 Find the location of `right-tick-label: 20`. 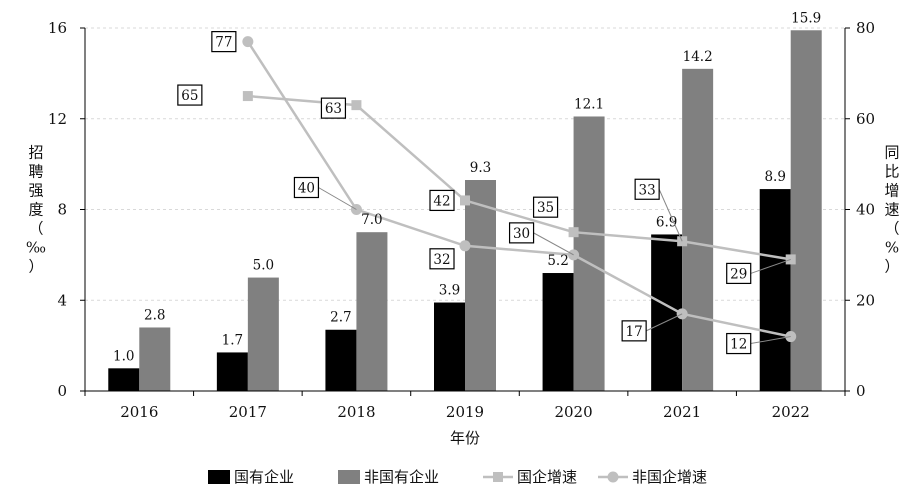

right-tick-label: 20 is located at coordinates (865, 300).